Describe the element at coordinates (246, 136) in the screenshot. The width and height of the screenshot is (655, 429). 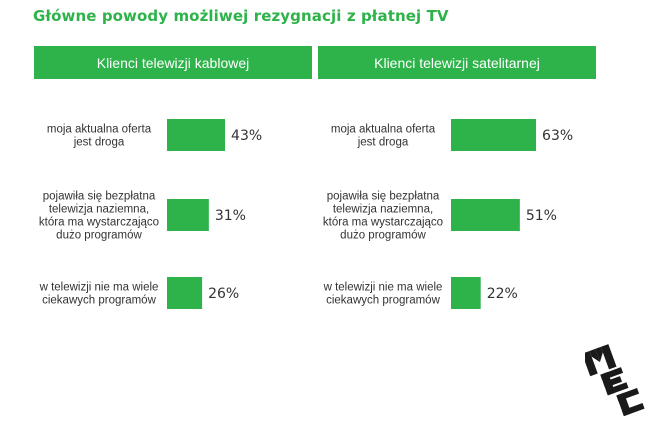
I see `value-label: 43%` at that location.